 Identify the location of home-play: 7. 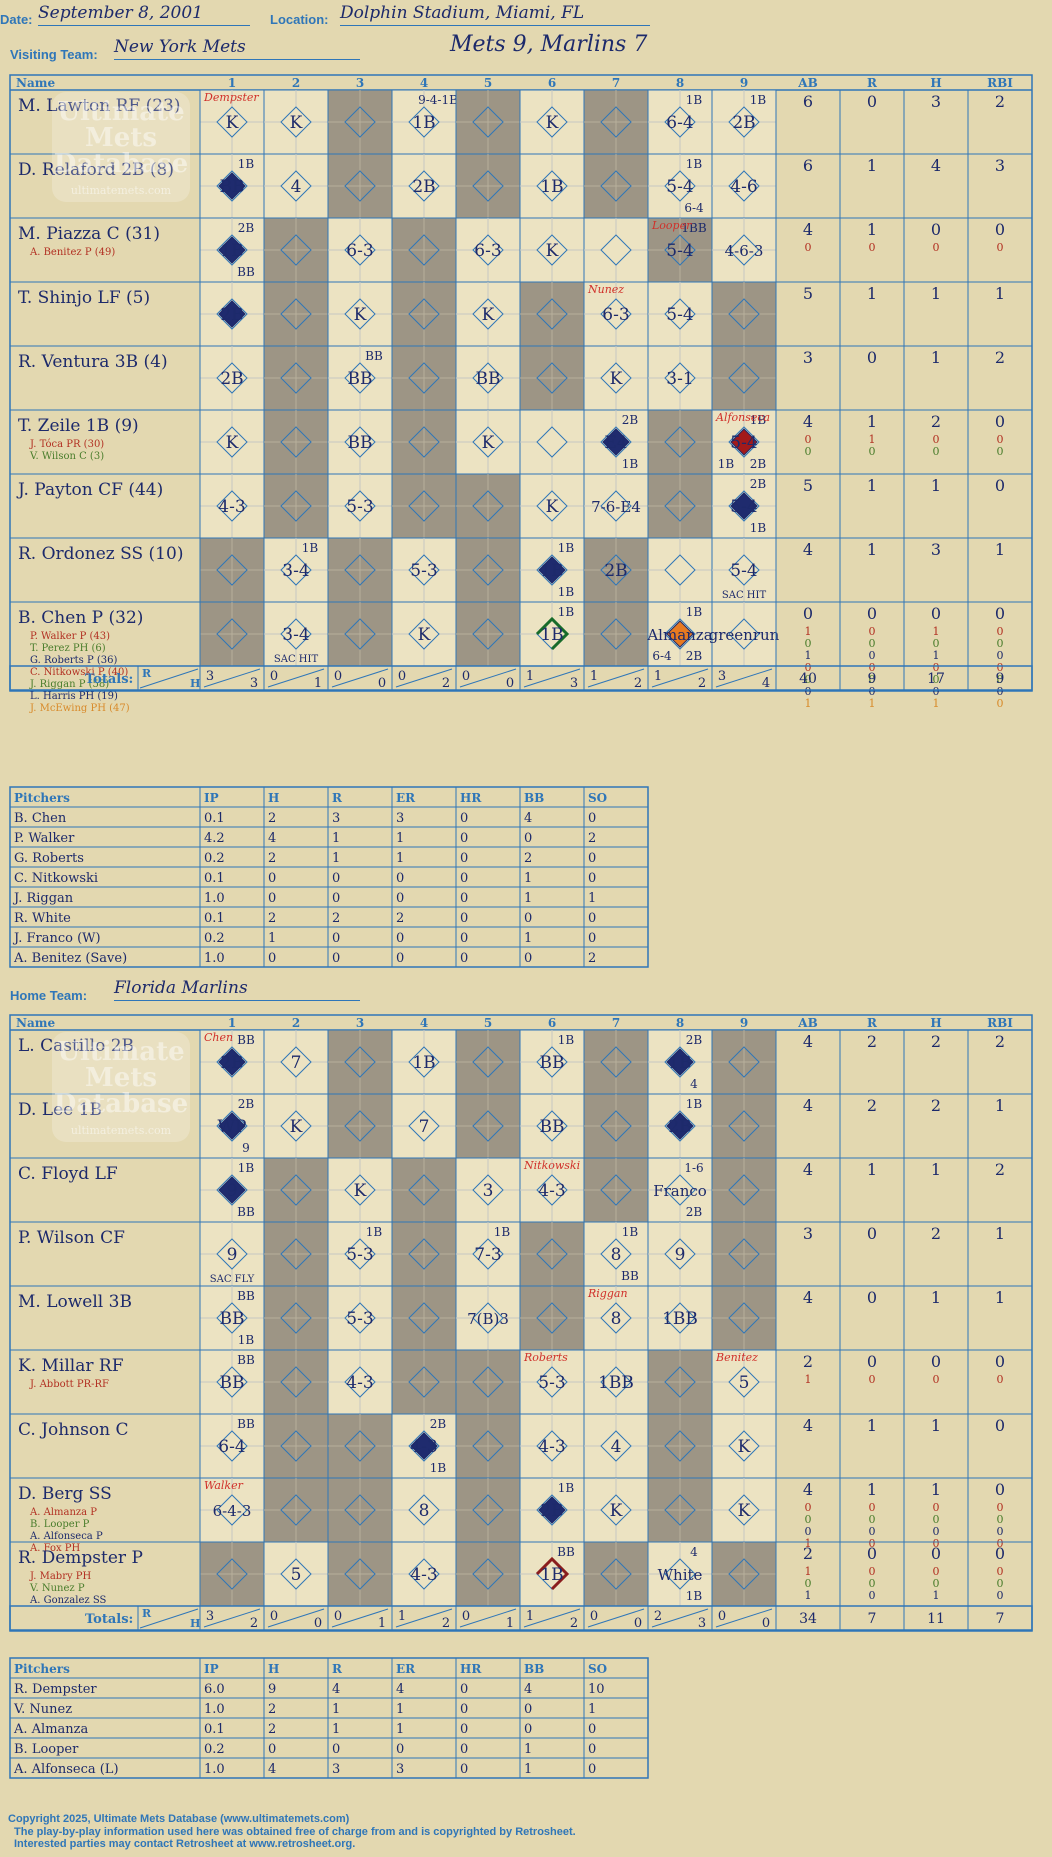
(424, 1127).